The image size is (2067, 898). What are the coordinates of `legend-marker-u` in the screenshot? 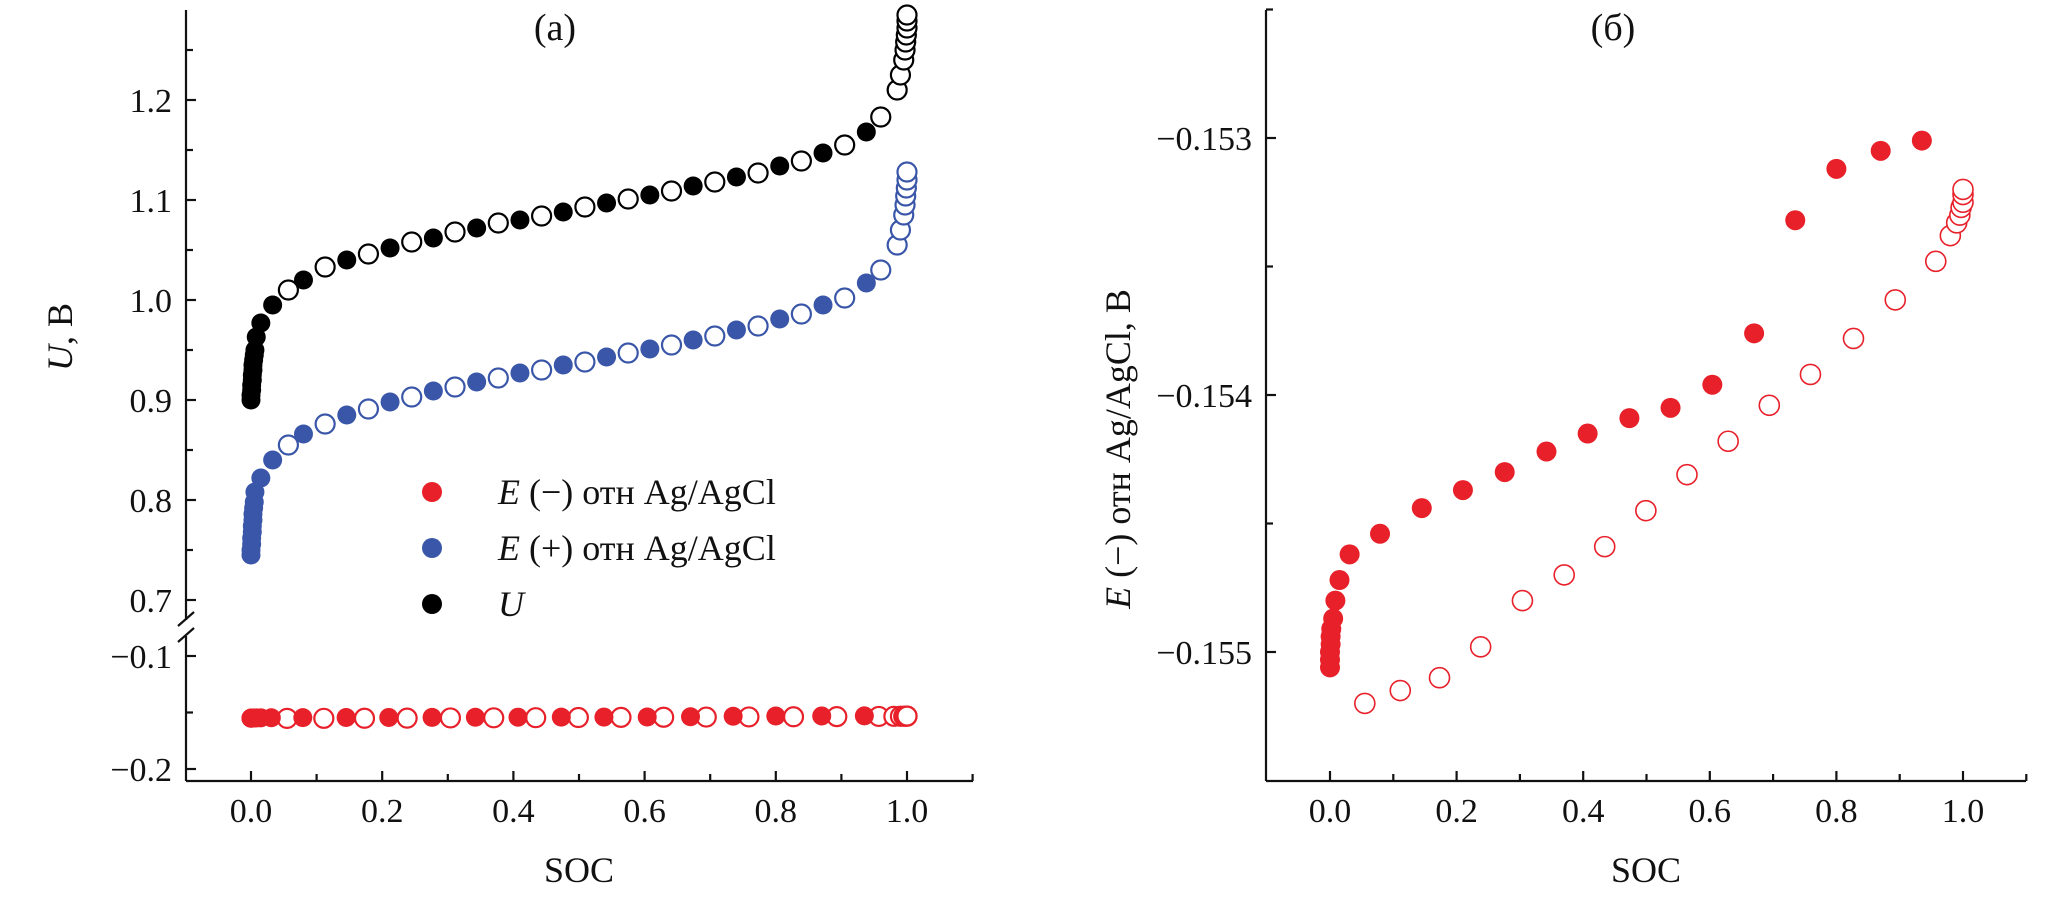 It's located at (432, 604).